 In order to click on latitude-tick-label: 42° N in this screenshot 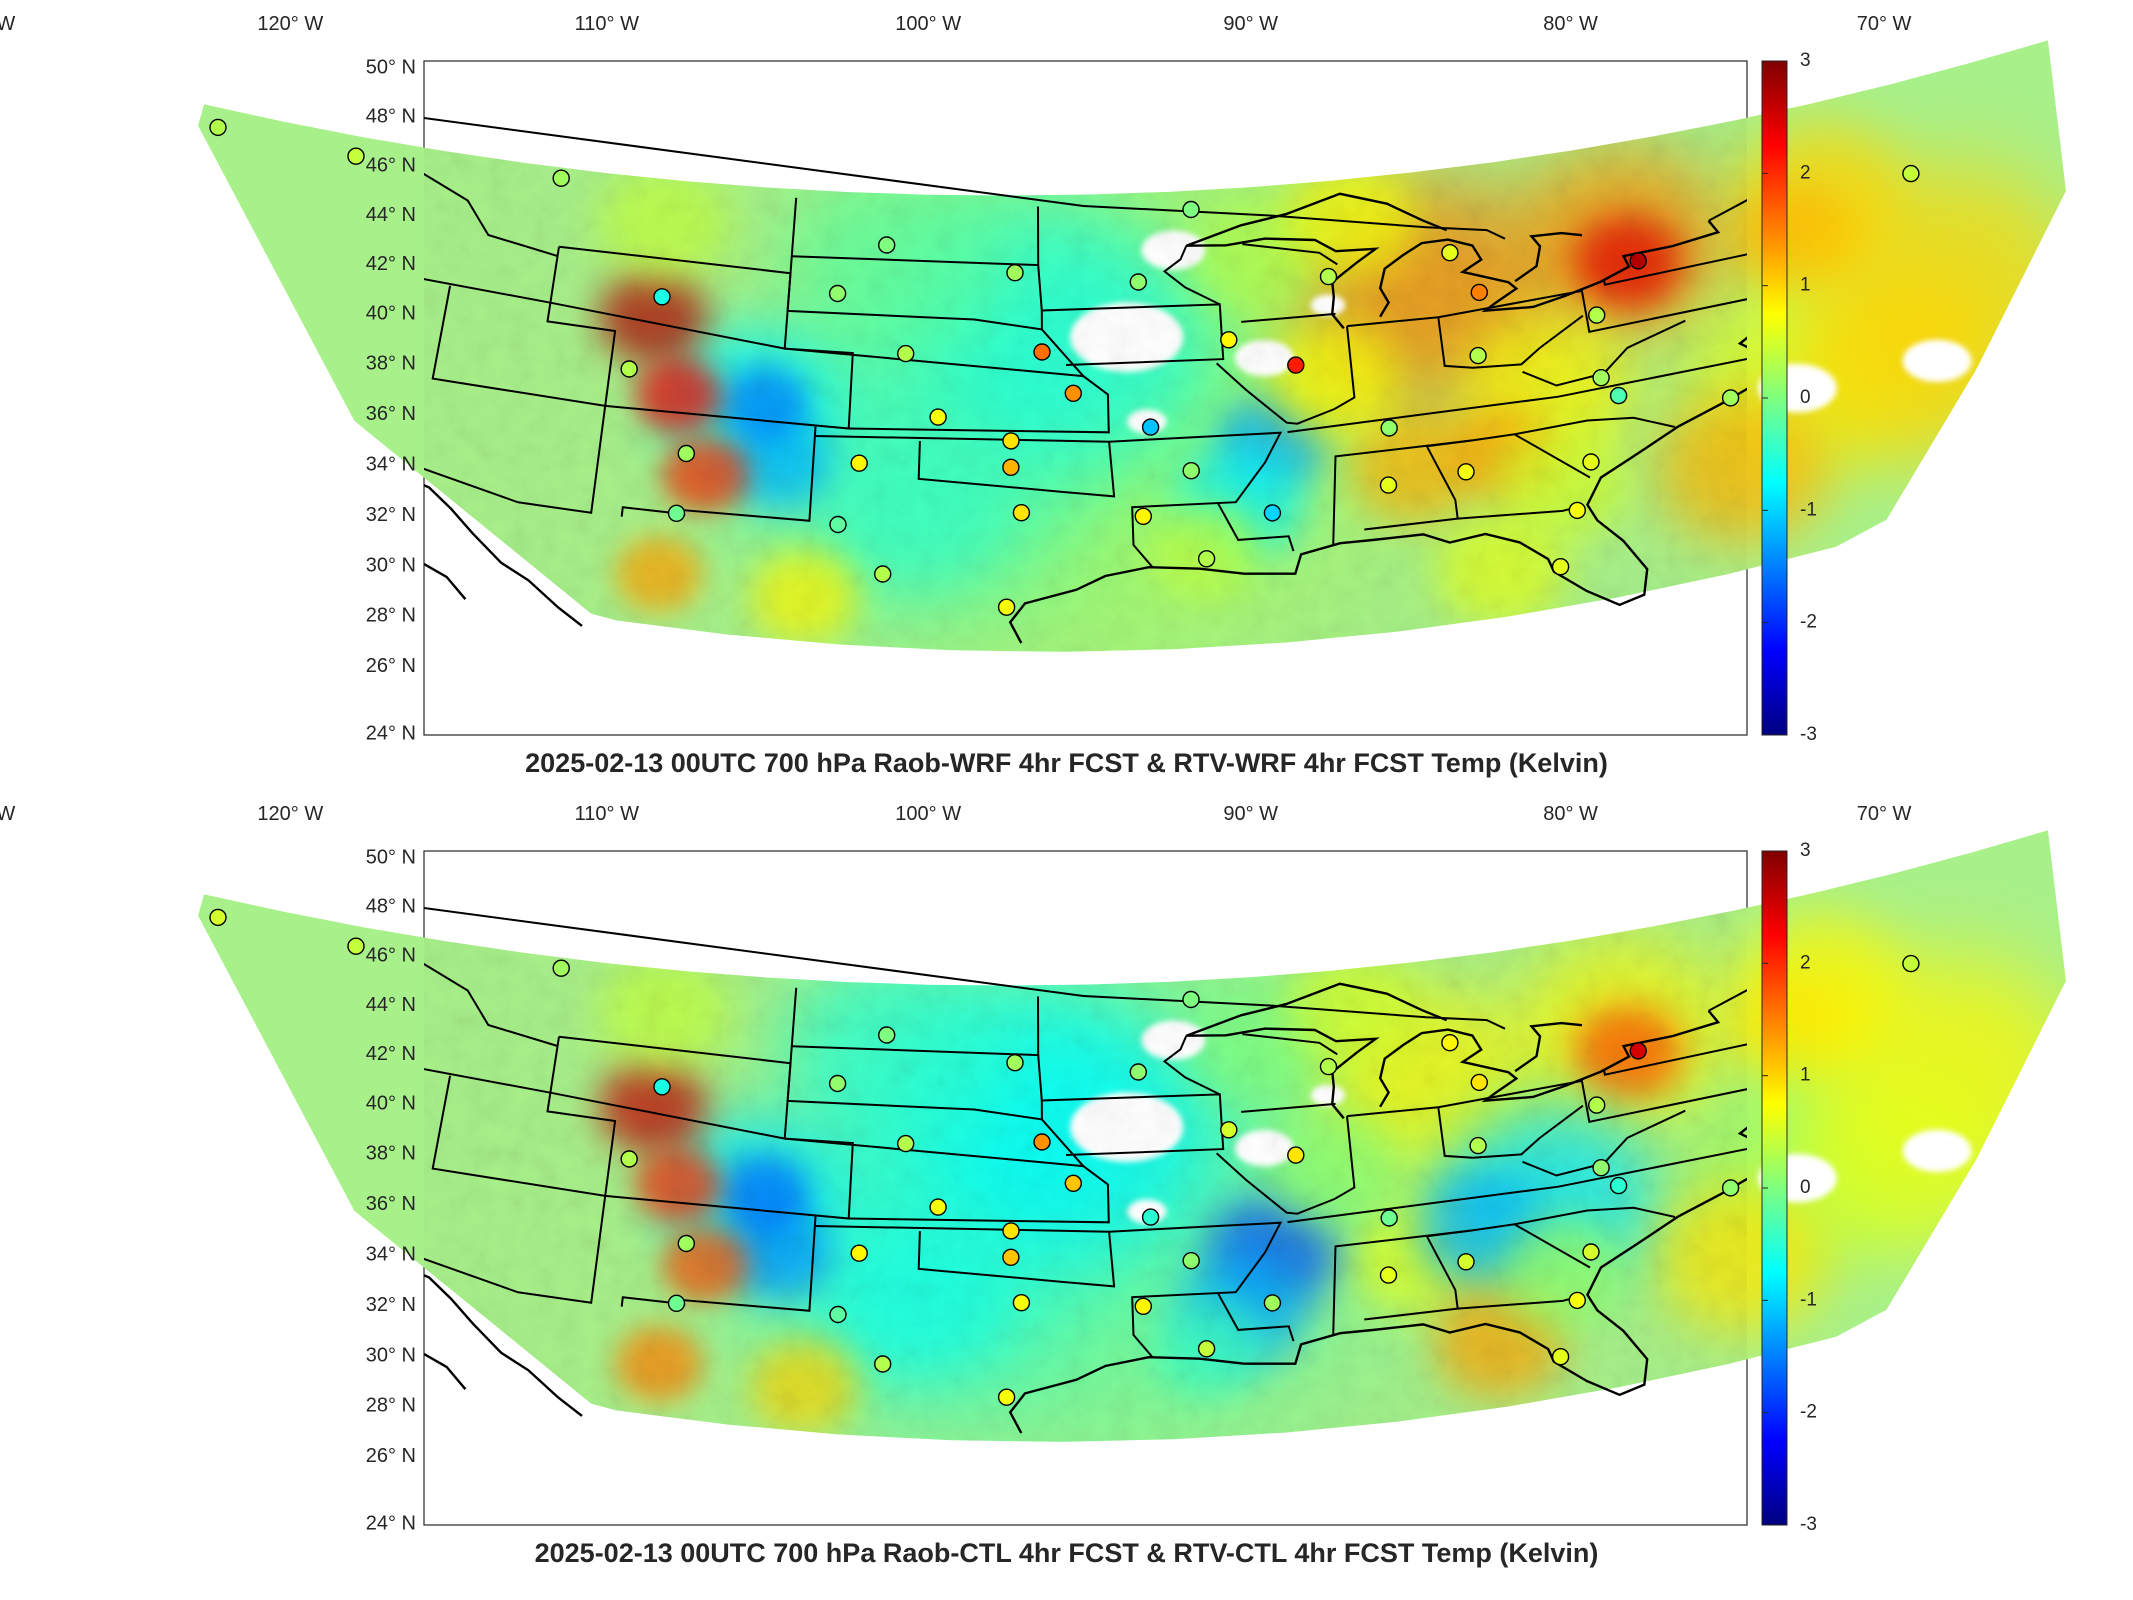, I will do `click(391, 1054)`.